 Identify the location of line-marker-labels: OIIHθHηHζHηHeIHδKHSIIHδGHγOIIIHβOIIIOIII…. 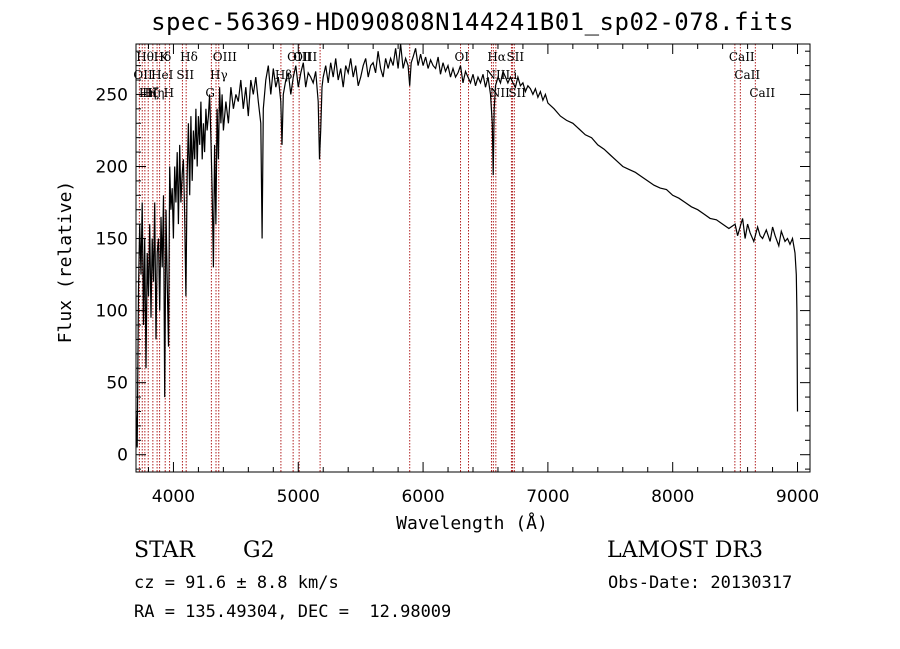
(454, 75).